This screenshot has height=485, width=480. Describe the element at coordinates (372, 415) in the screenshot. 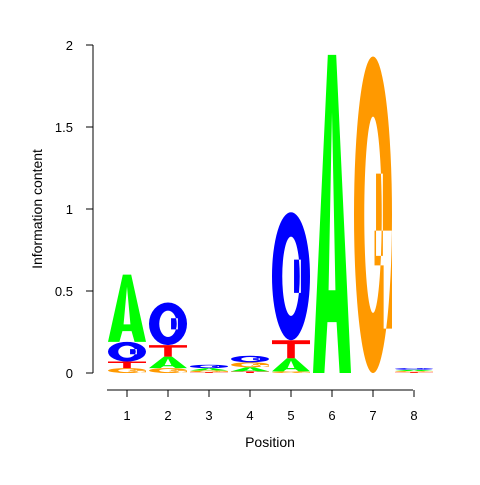

I see `x-tick-label: 7` at that location.